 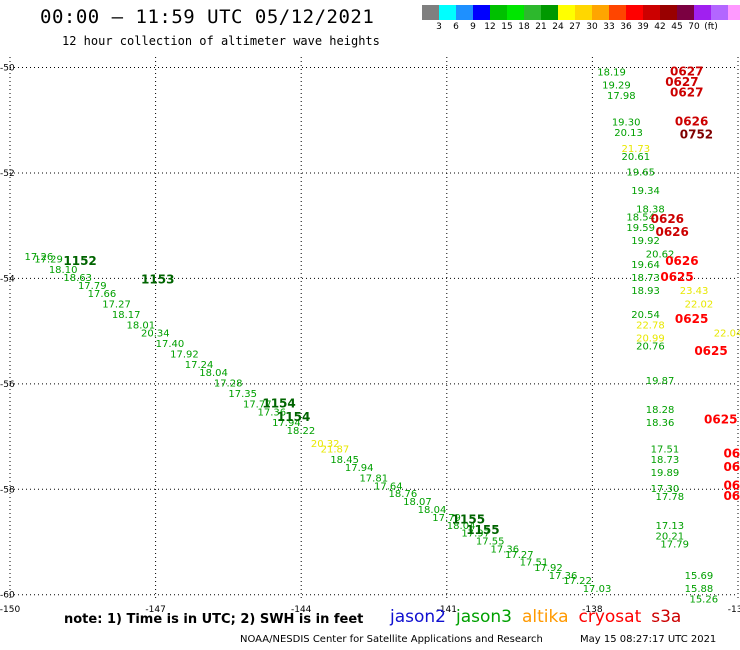 What do you see at coordinates (417, 502) in the screenshot?
I see `swh-label: 18.07` at bounding box center [417, 502].